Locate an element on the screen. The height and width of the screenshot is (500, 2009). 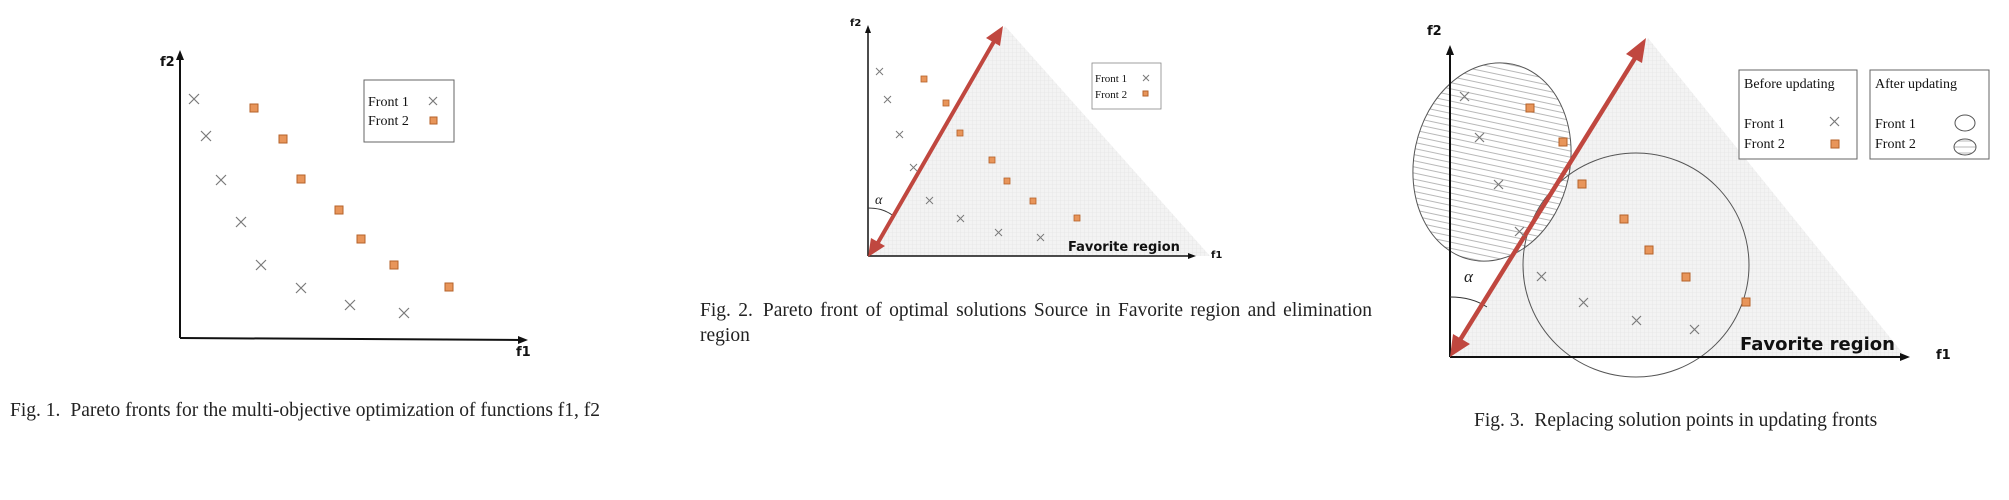
fig1-legend: Front 1 Front 2 is located at coordinates (409, 111).